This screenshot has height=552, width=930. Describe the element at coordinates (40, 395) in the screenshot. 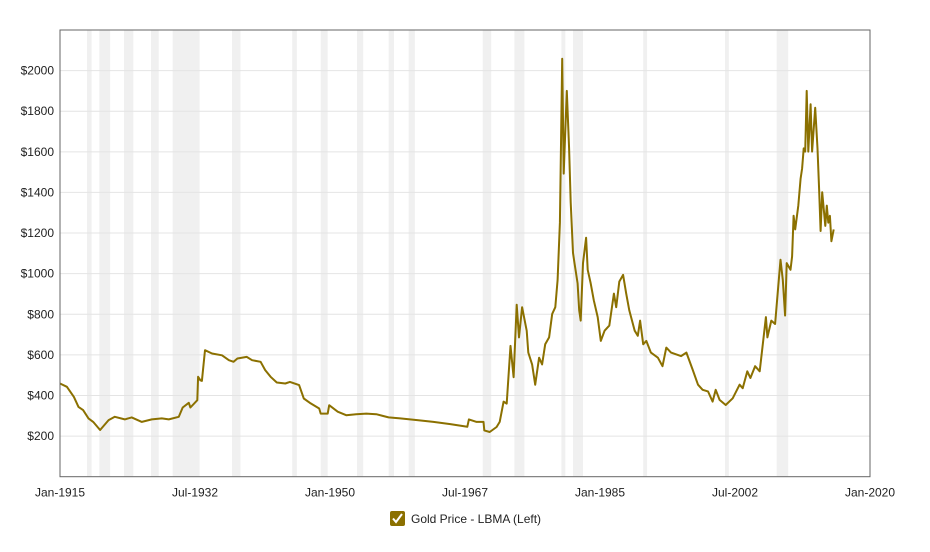

I see `y-tick-label: $400` at that location.